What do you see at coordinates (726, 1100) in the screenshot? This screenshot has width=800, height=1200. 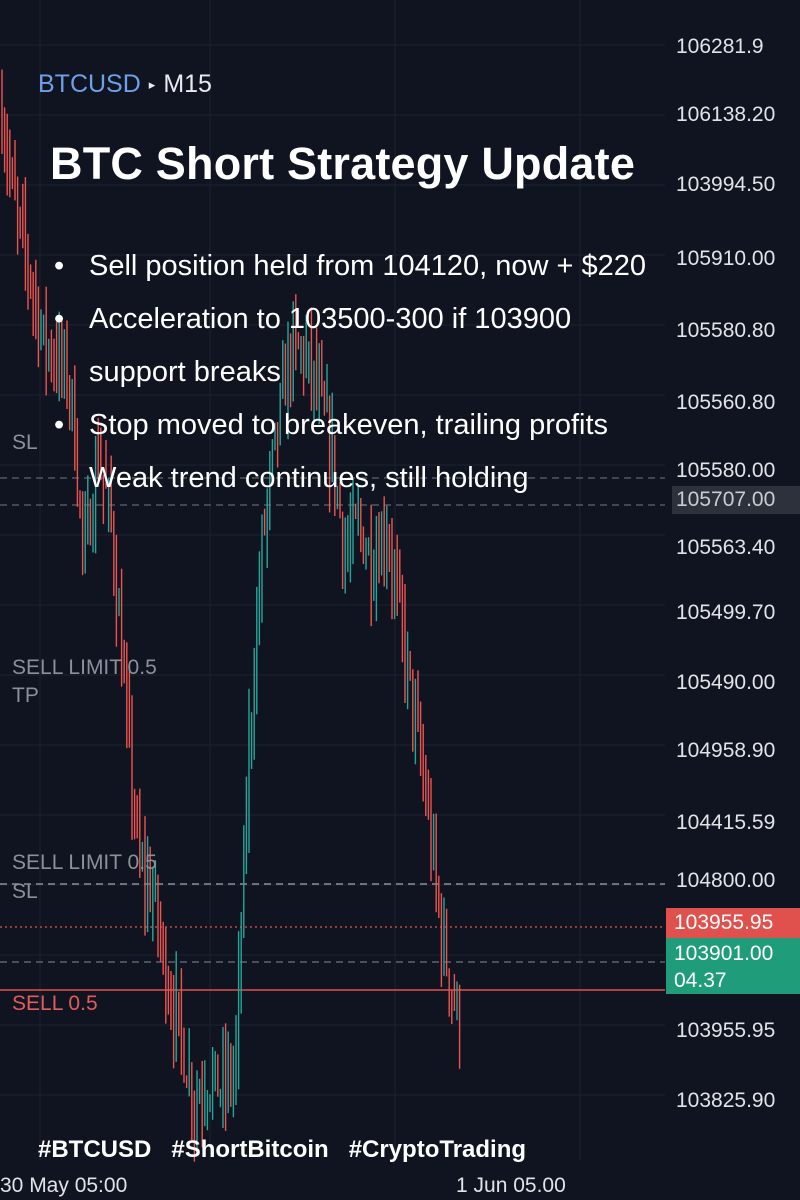 I see `price-tick: 103825.90` at bounding box center [726, 1100].